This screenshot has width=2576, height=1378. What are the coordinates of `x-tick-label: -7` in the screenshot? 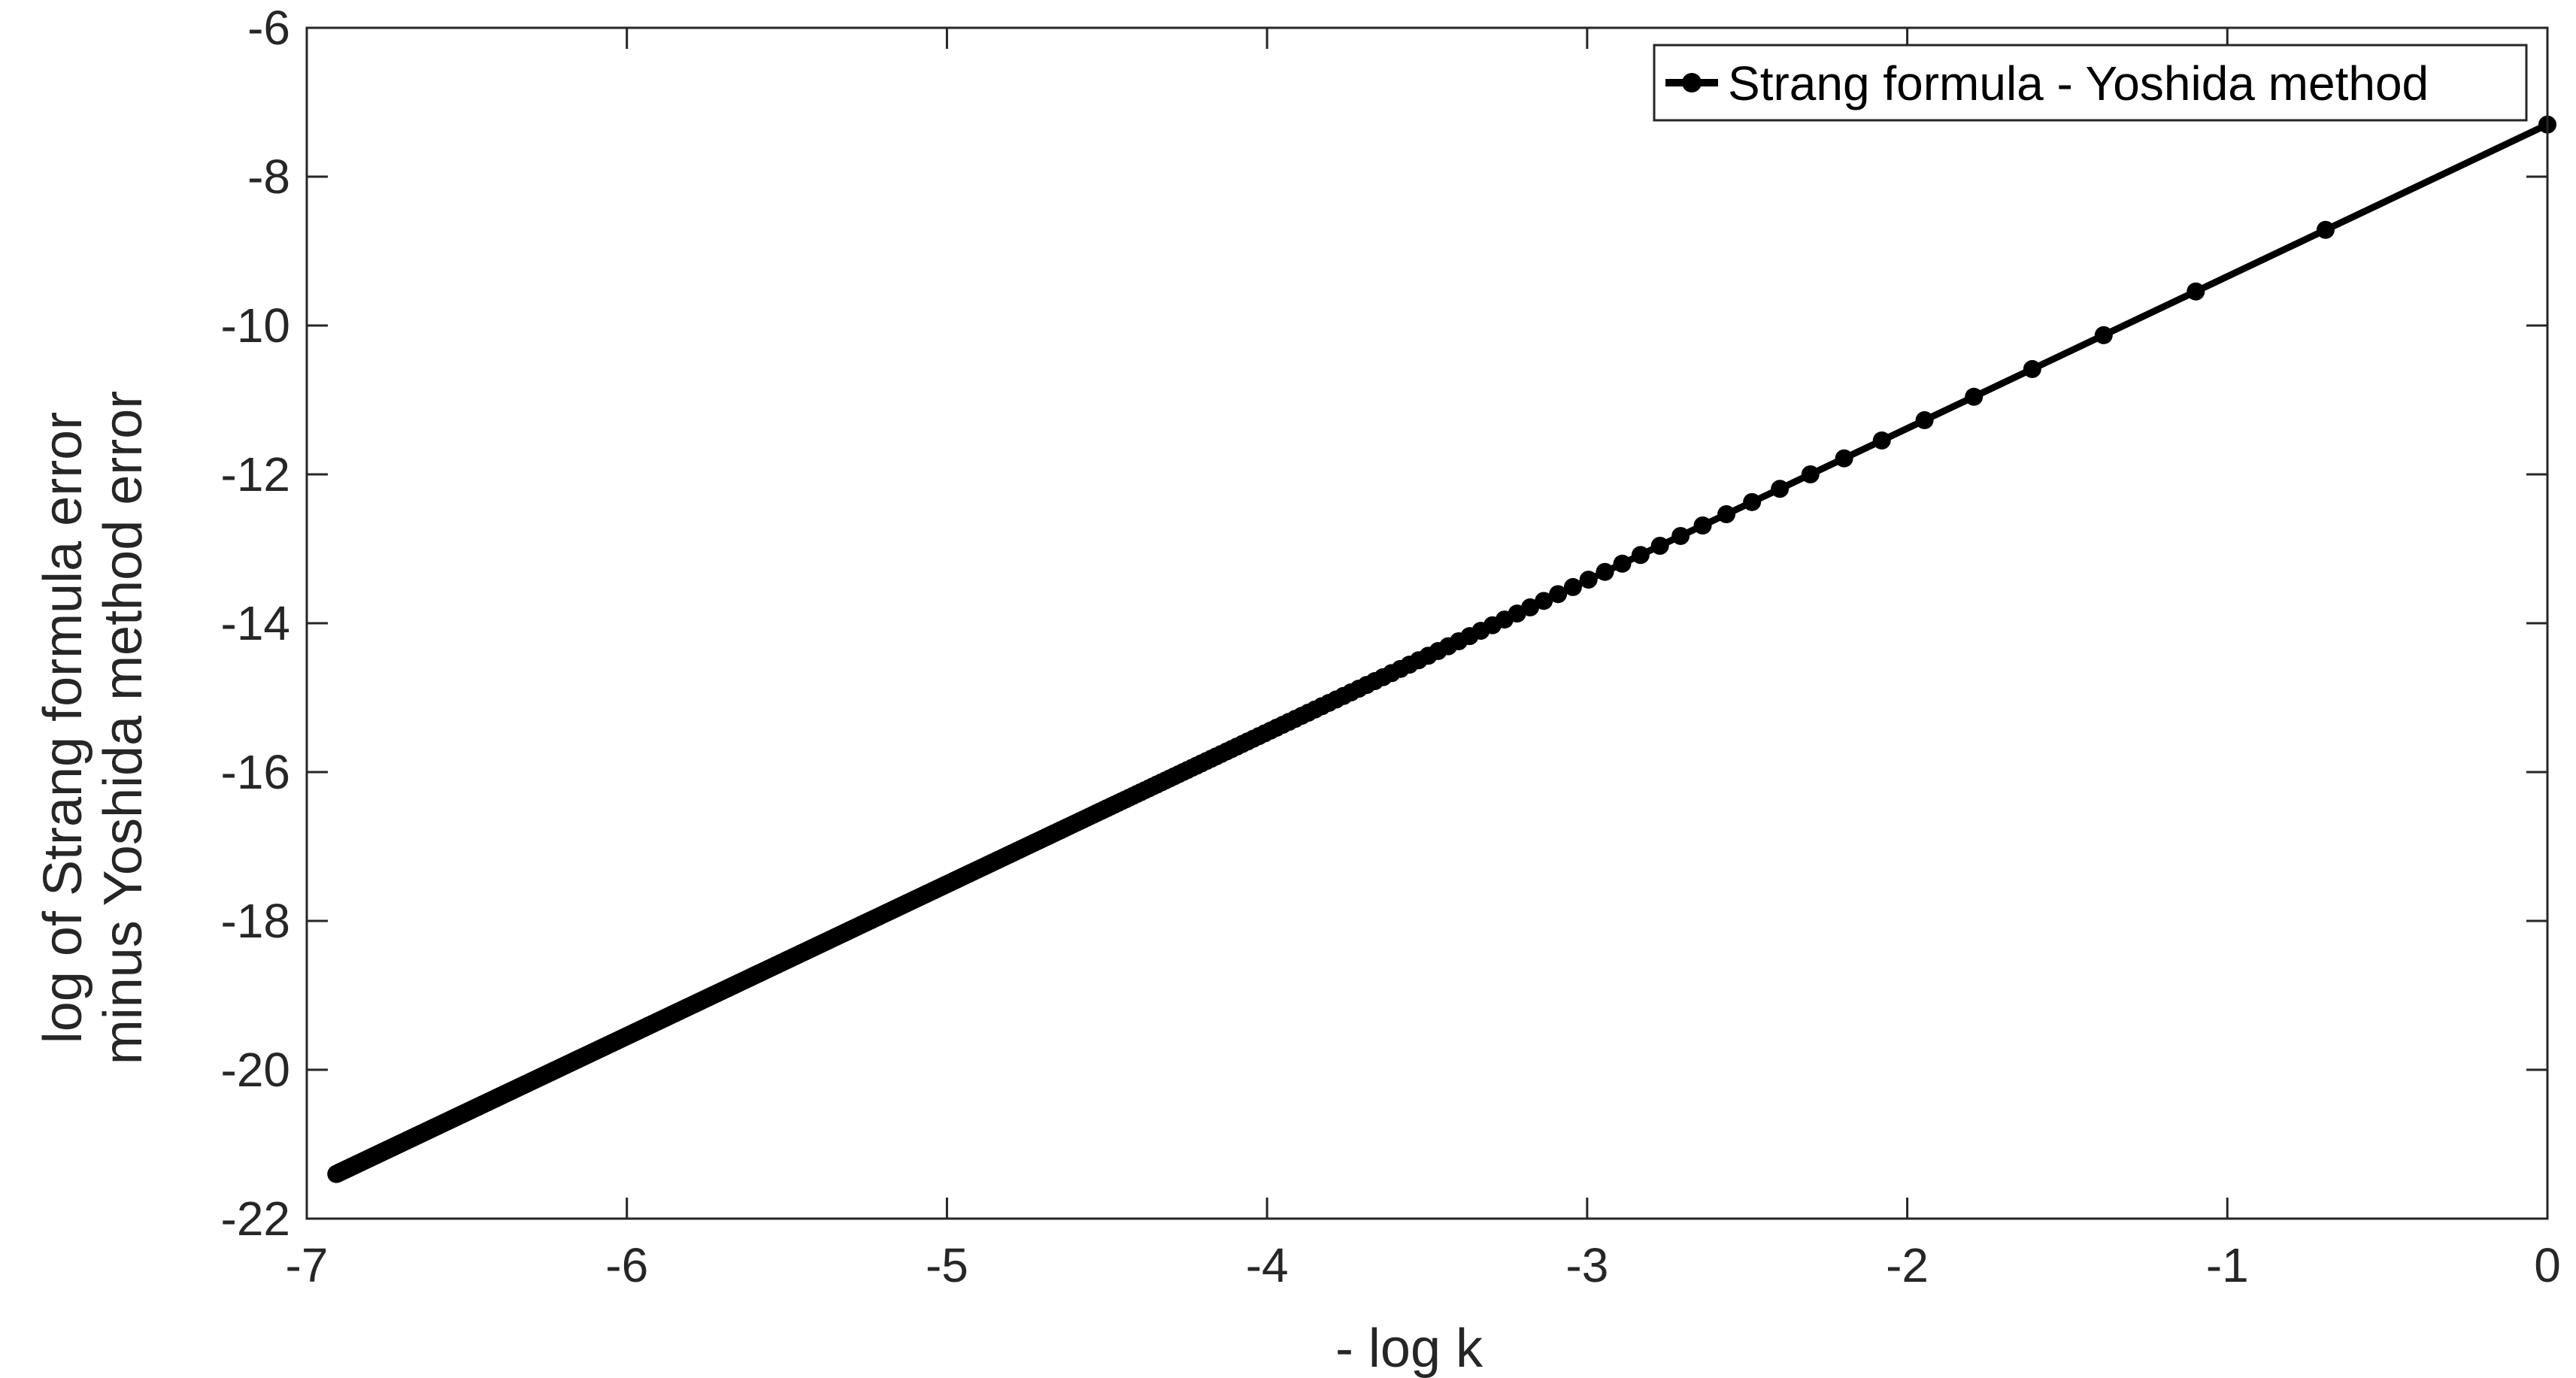 It's located at (307, 1265).